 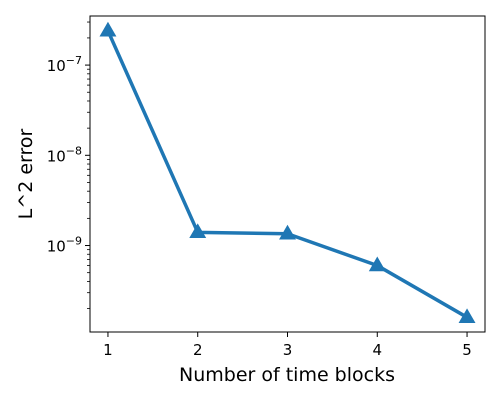 What do you see at coordinates (74, 60) in the screenshot?
I see `y-tick-exponent: −7` at bounding box center [74, 60].